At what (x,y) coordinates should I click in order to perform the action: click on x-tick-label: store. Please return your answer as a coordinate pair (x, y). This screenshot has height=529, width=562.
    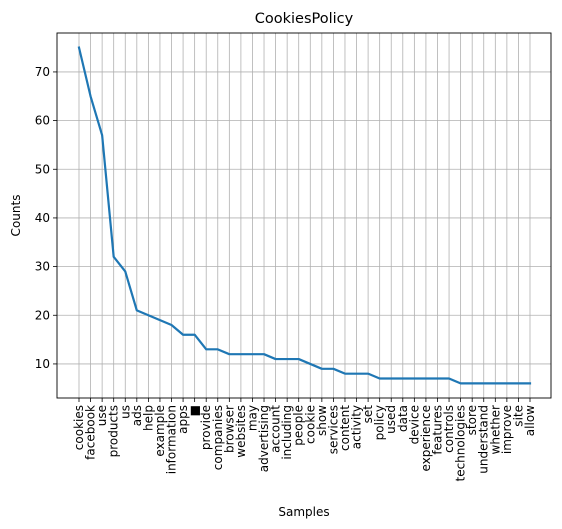
    Looking at the image, I should click on (472, 420).